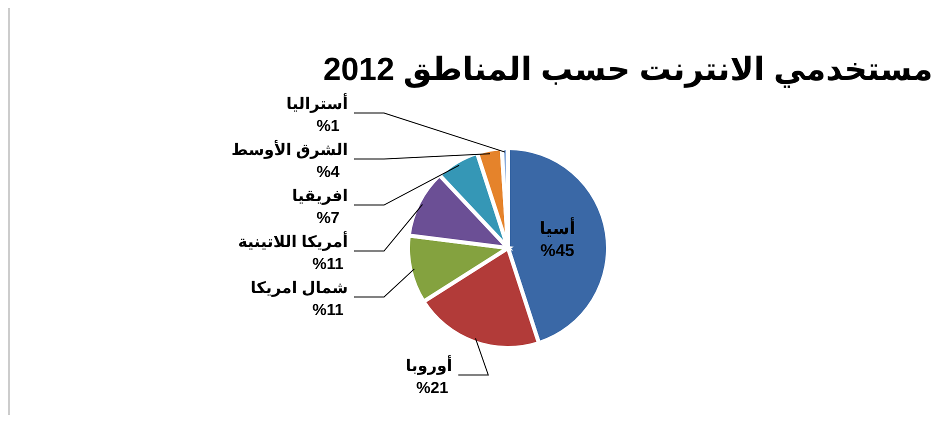 The height and width of the screenshot is (423, 946). Describe the element at coordinates (429, 365) in the screenshot. I see `slice-label: أوروبا` at that location.